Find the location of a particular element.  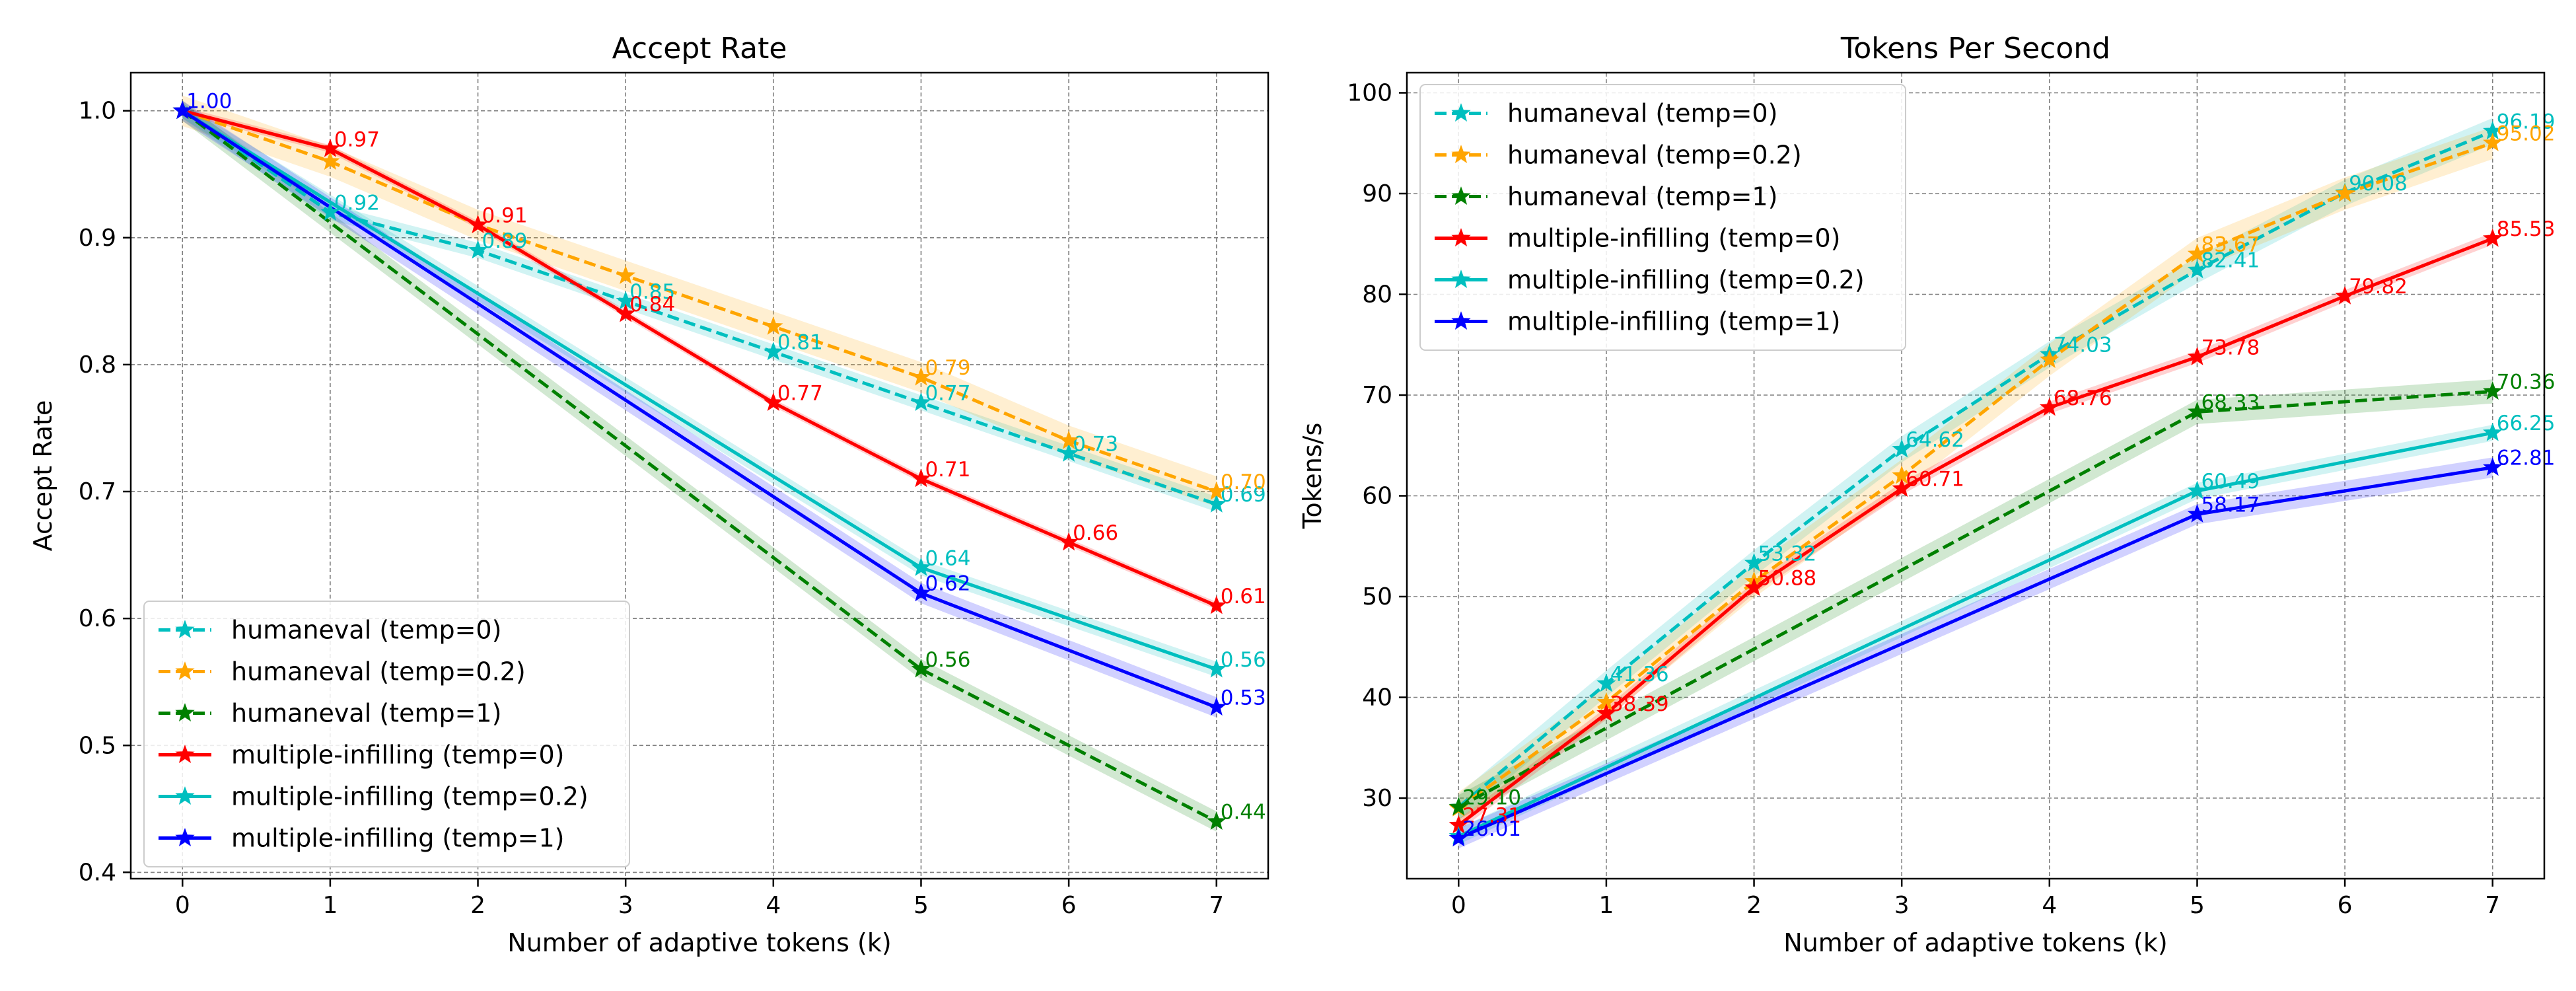

data-label: 0.66 is located at coordinates (1096, 533).